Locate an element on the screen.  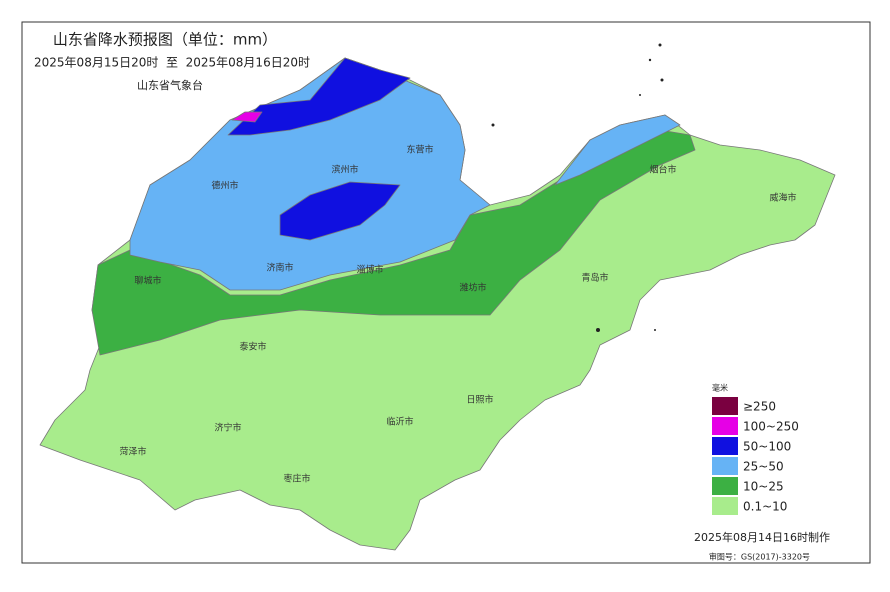
title: 山东省降水预报图（单位：mm） is located at coordinates (165, 40).